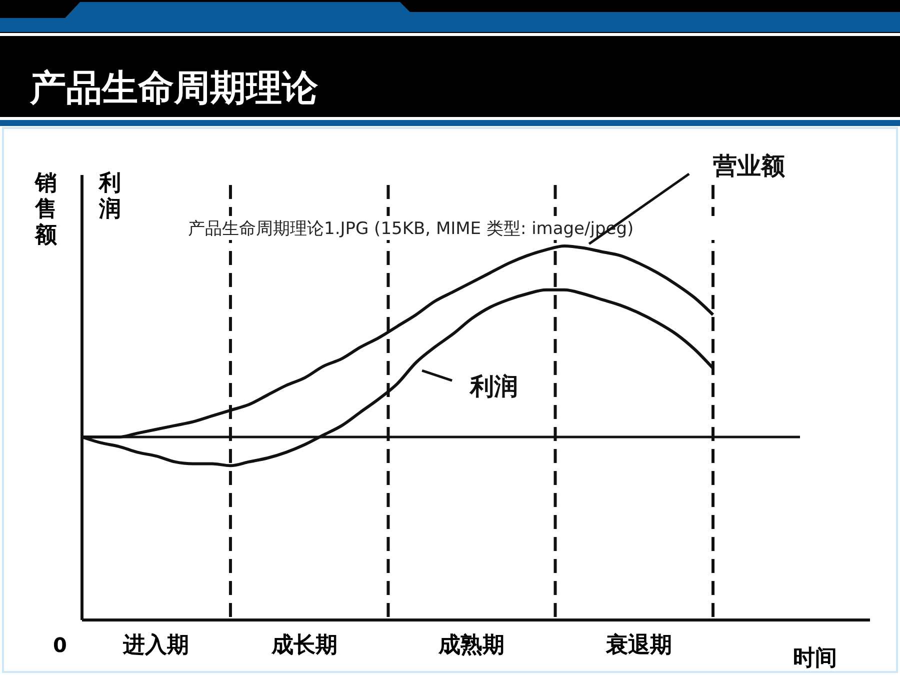 The height and width of the screenshot is (675, 900). I want to click on chart-title: 产品生命周期理论, so click(174, 88).